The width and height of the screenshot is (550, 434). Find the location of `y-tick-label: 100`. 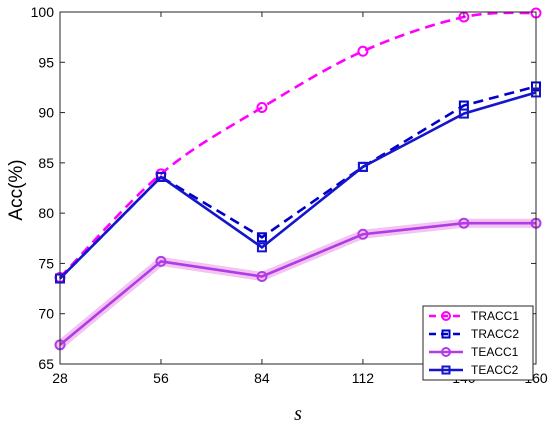

y-tick-label: 100 is located at coordinates (43, 12).